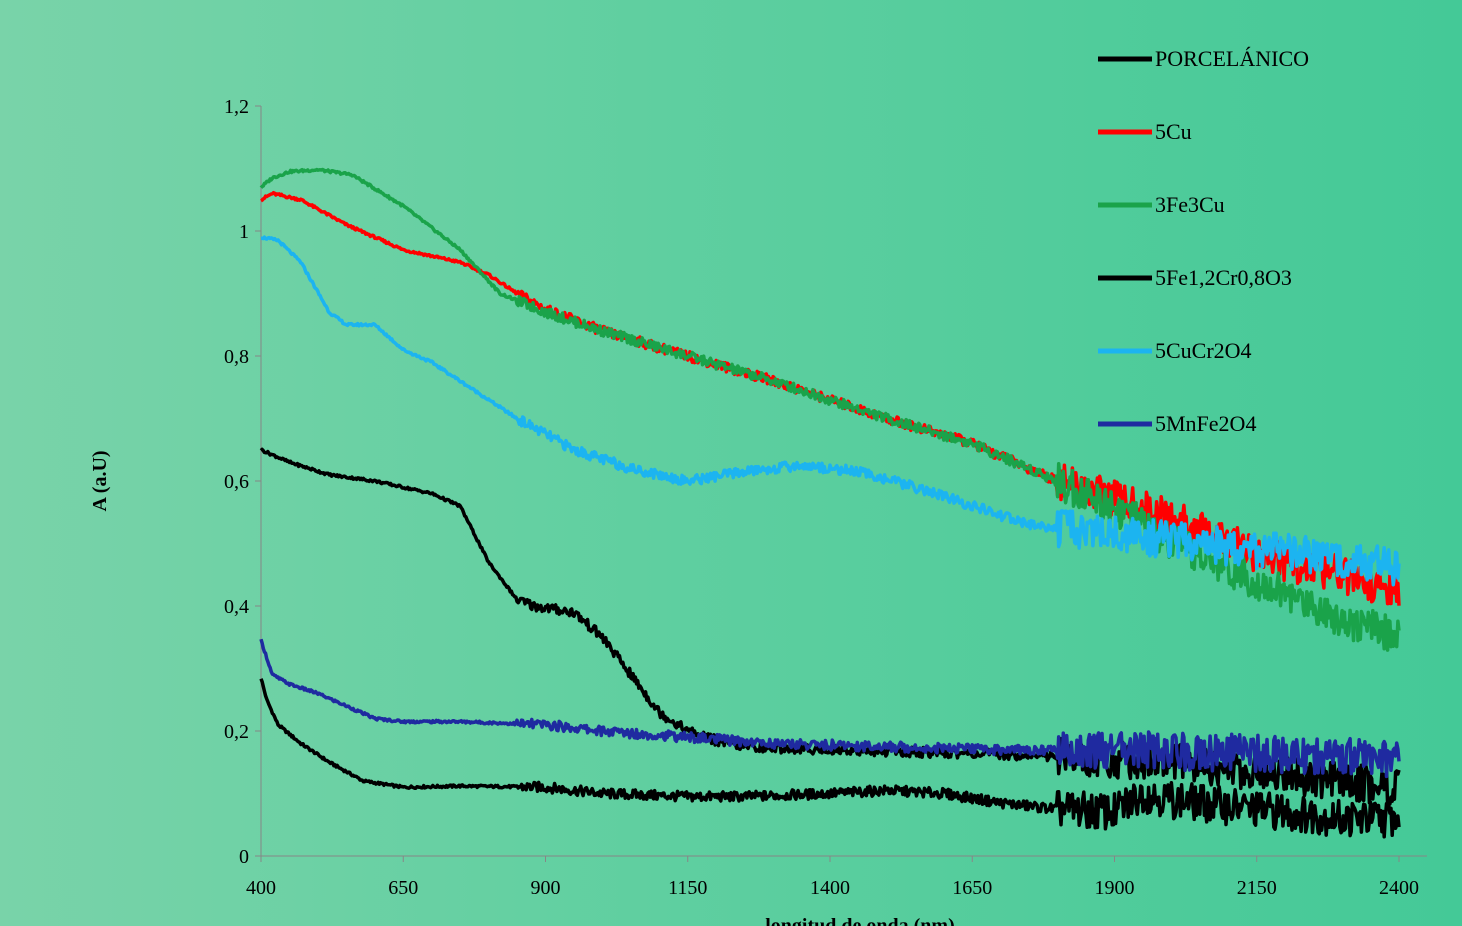 The height and width of the screenshot is (926, 1462). I want to click on y-axis-title: A (a.U), so click(100, 480).